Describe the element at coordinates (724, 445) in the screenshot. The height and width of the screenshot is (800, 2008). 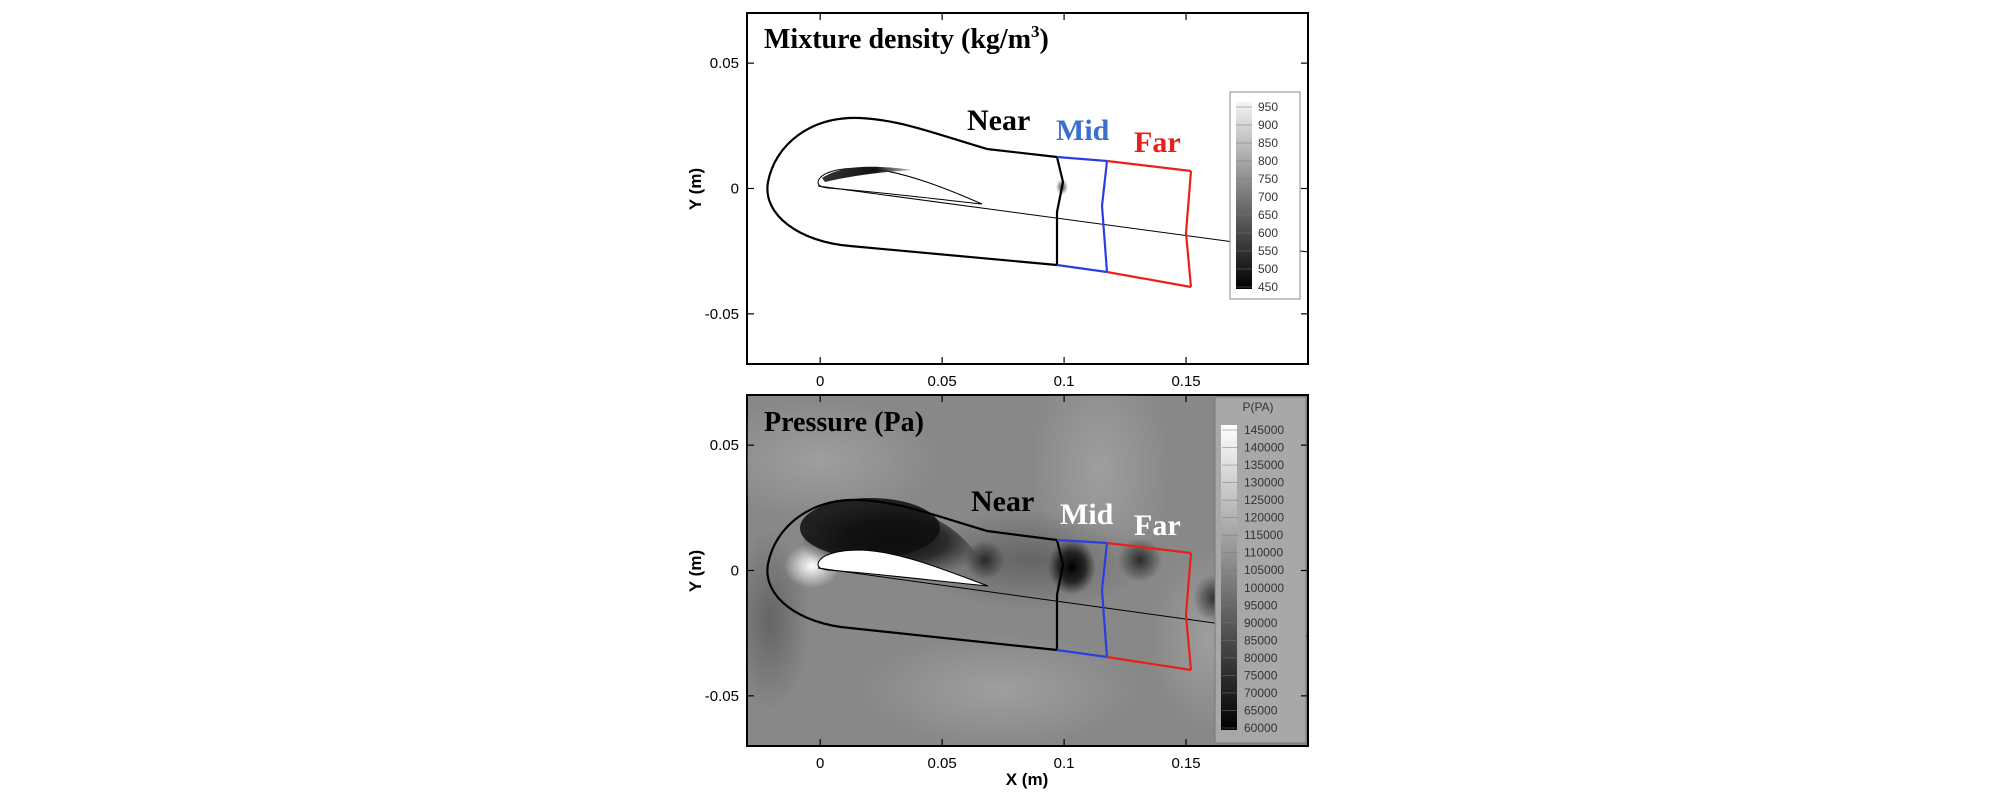
I see `pressure-ytick-label: 0.05` at that location.